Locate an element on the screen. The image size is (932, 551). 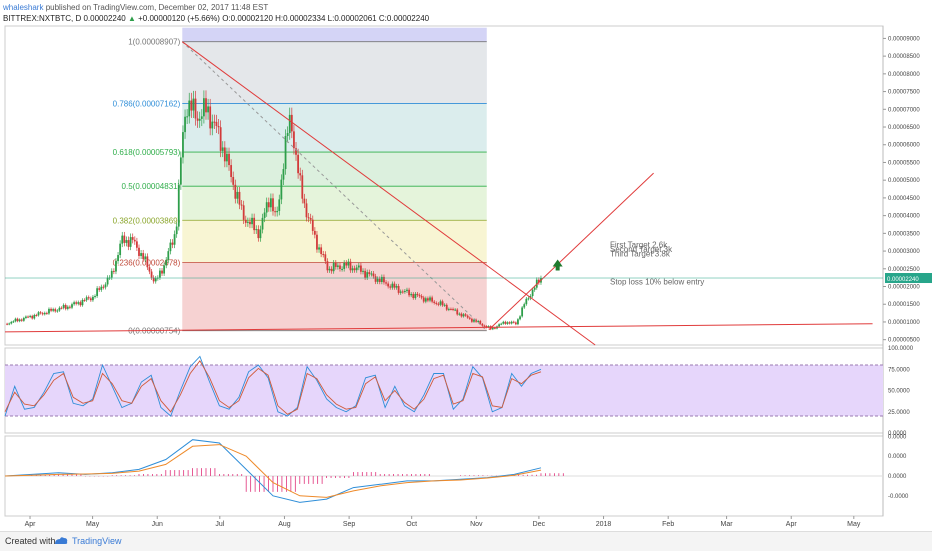
annotation-second-target: Second Target 3k is located at coordinates (641, 249).